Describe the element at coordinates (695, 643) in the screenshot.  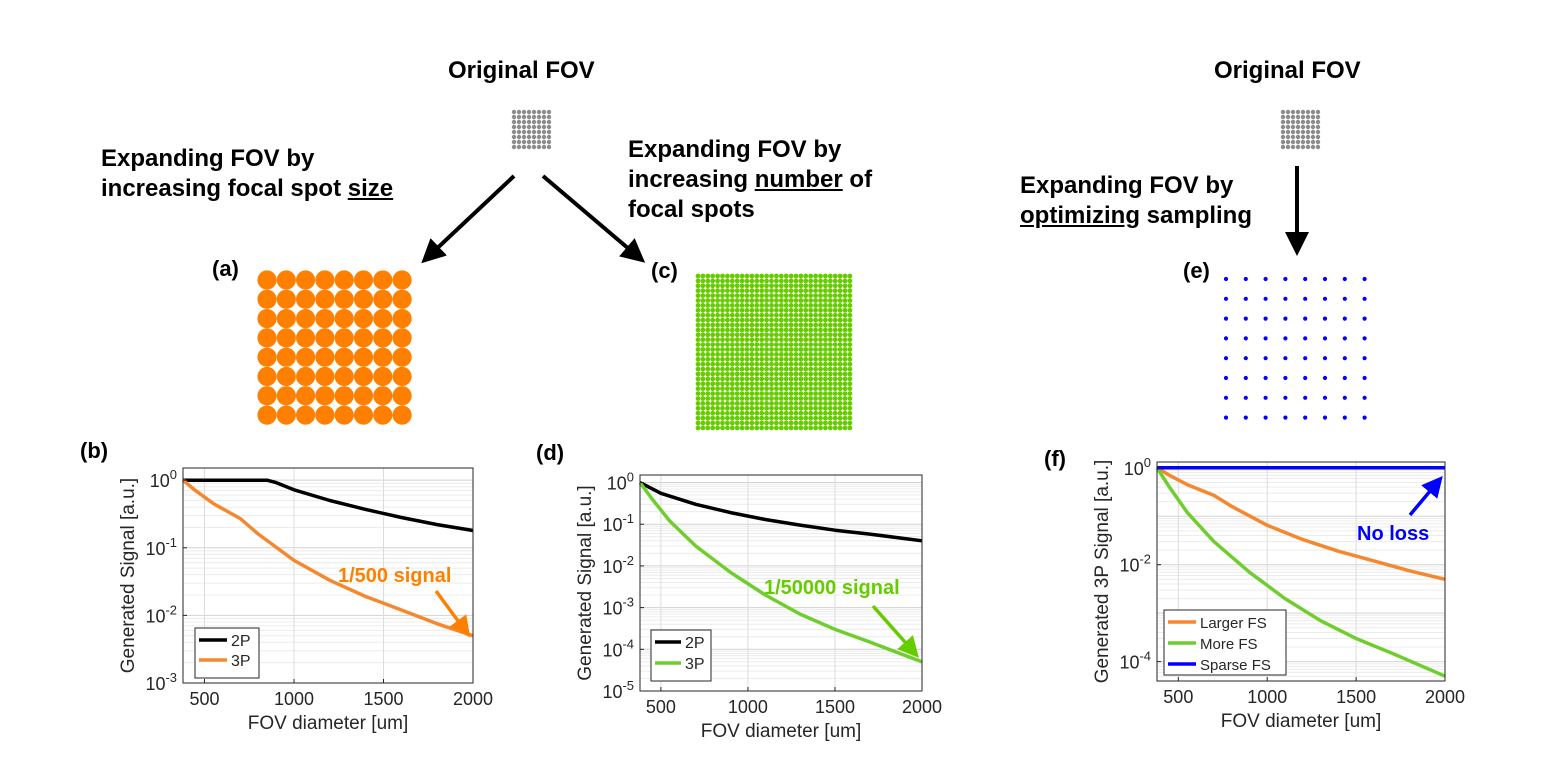
I see `legend-entry-label: 2P` at that location.